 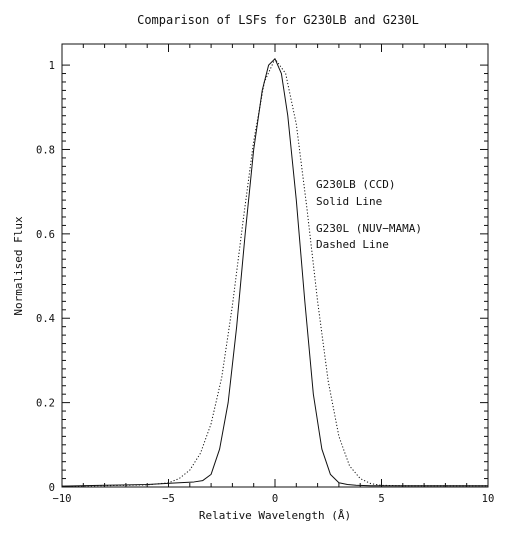 I want to click on x-tick-label: 5, so click(x=381, y=499).